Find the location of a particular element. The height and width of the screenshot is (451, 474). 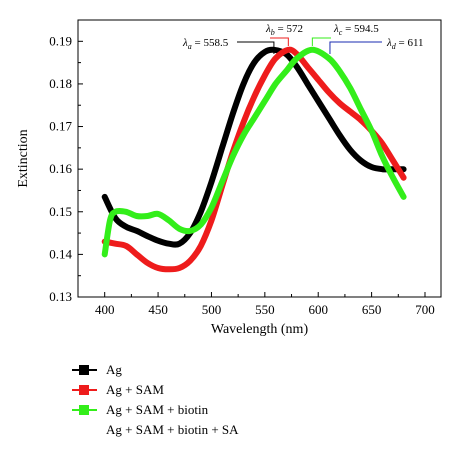

y-tick-label: 0.17 is located at coordinates (60, 126).